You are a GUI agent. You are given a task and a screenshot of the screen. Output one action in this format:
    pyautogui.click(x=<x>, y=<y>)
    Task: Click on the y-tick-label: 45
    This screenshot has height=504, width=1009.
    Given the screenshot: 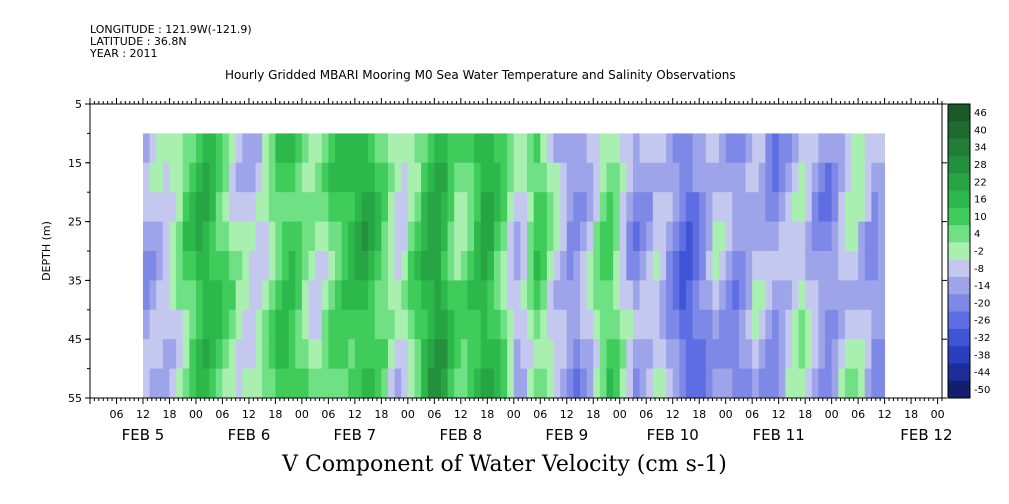 What is the action you would take?
    pyautogui.click(x=75, y=339)
    